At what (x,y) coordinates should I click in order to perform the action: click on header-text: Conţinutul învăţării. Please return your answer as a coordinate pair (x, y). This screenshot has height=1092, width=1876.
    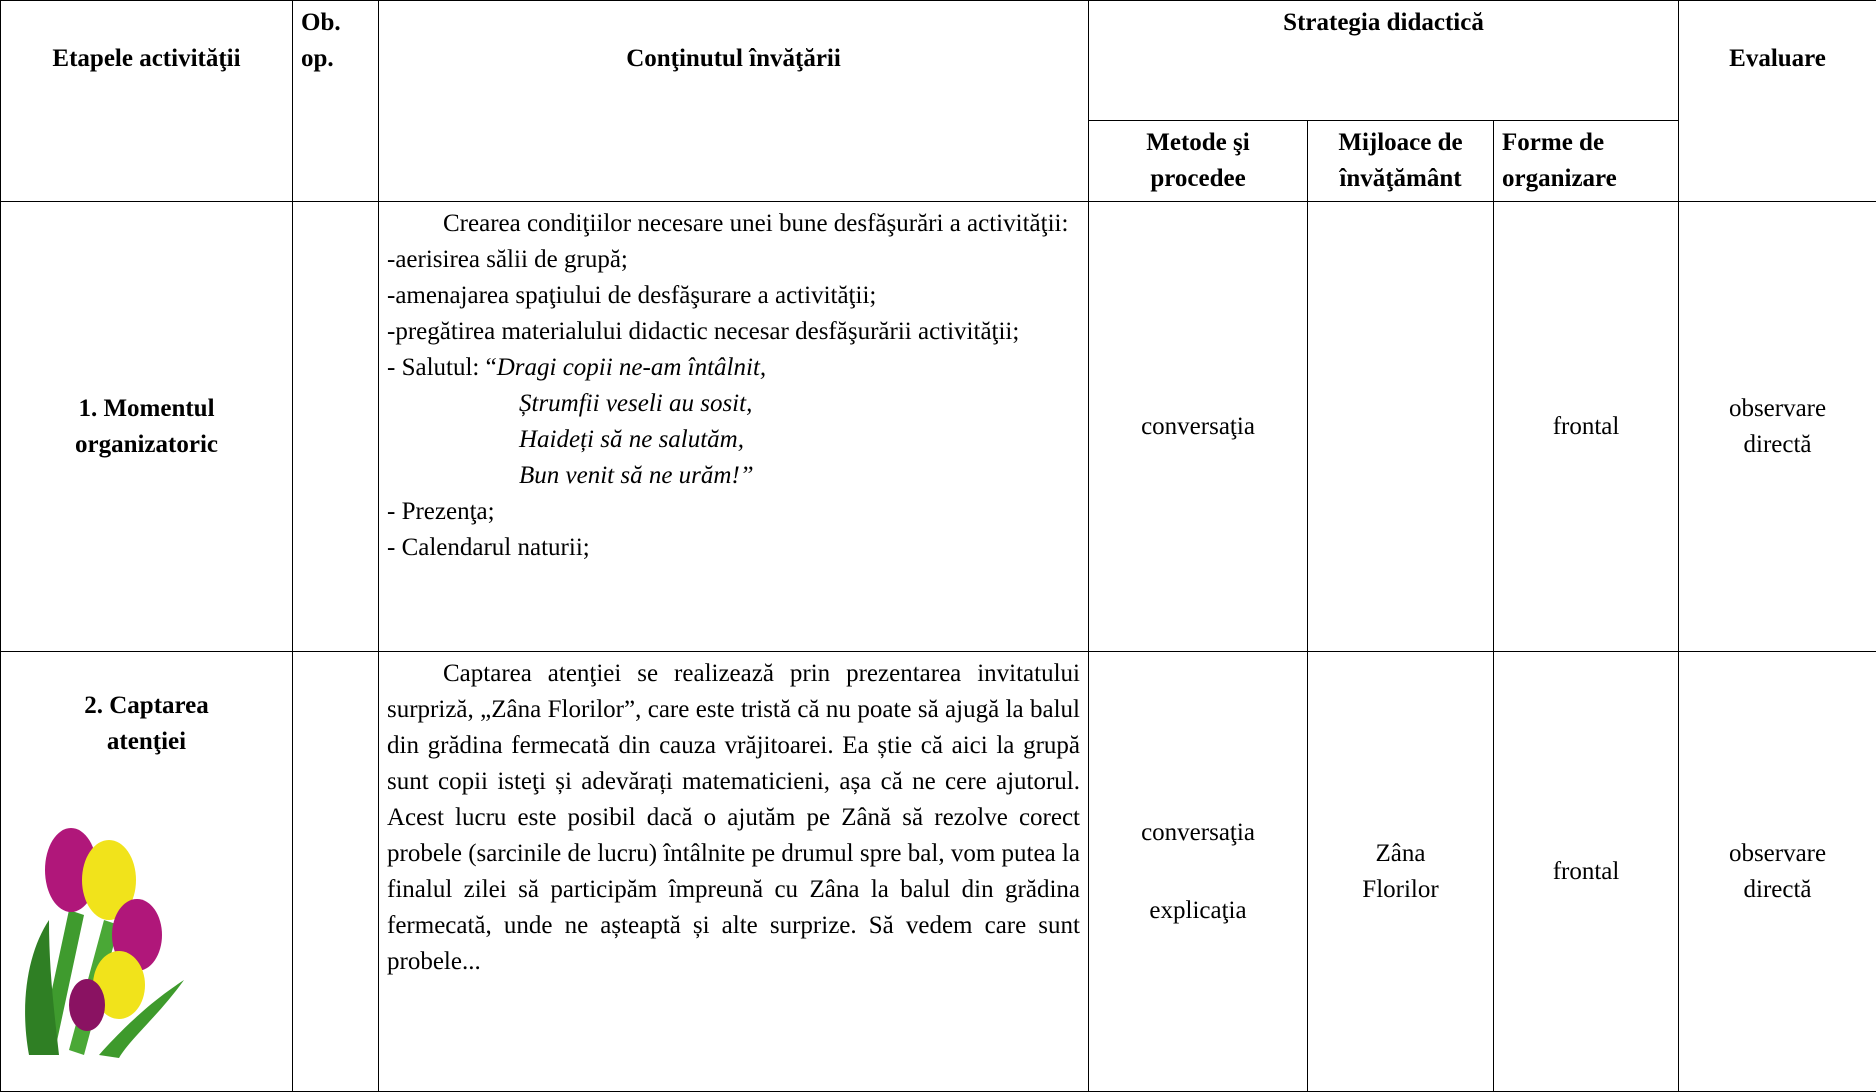
    Looking at the image, I should click on (733, 58).